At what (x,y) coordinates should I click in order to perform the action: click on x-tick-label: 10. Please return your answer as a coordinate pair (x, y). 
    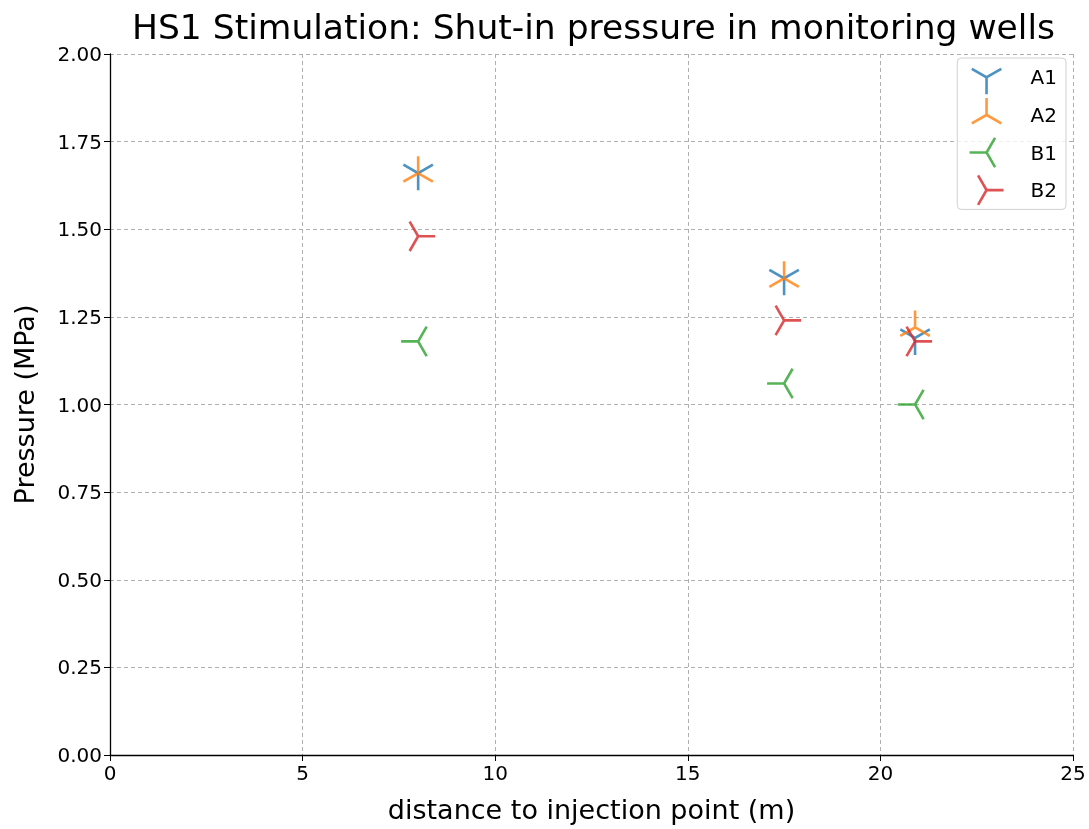
    Looking at the image, I should click on (495, 773).